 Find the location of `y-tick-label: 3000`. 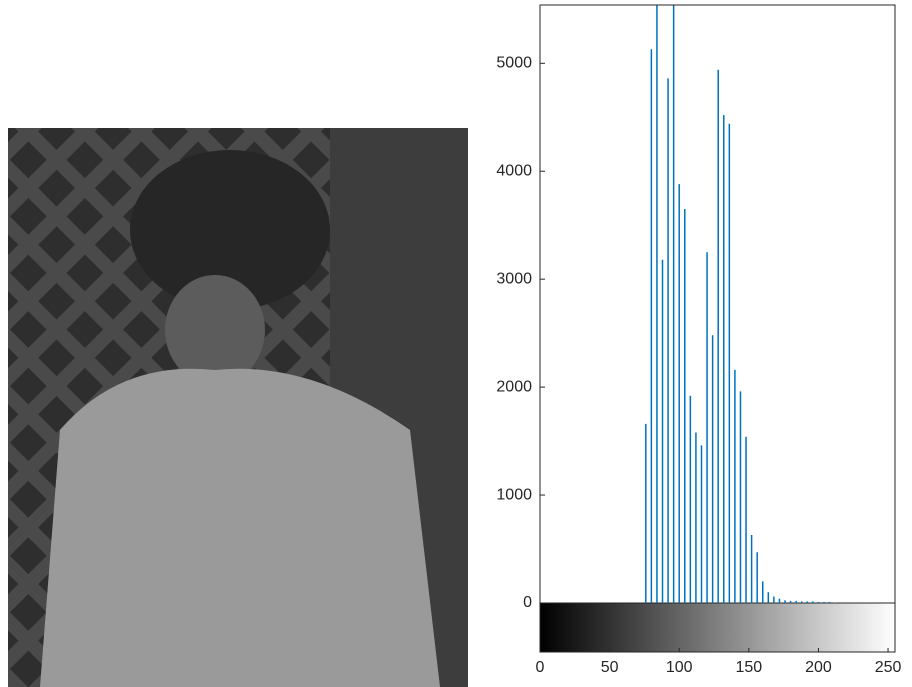

y-tick-label: 3000 is located at coordinates (514, 278).